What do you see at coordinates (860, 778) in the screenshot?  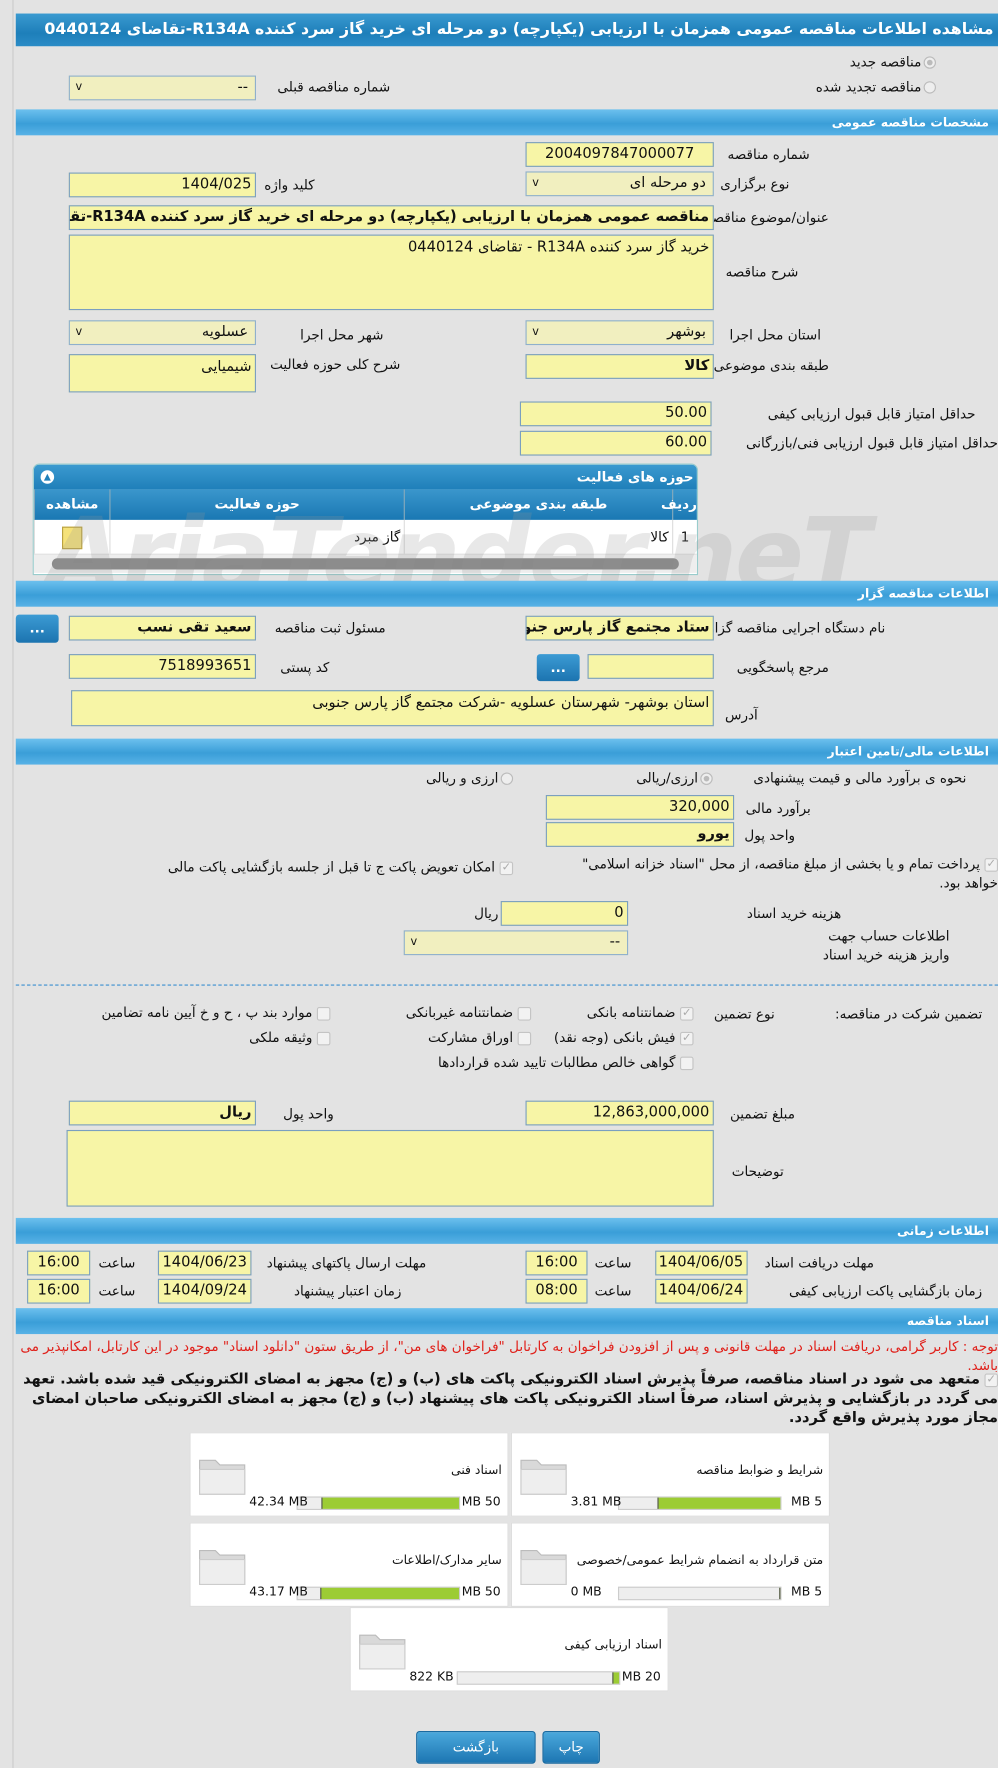 I see `estimate-label: نحوه ی برآورد مالی و قیمت پیشنهادی` at bounding box center [860, 778].